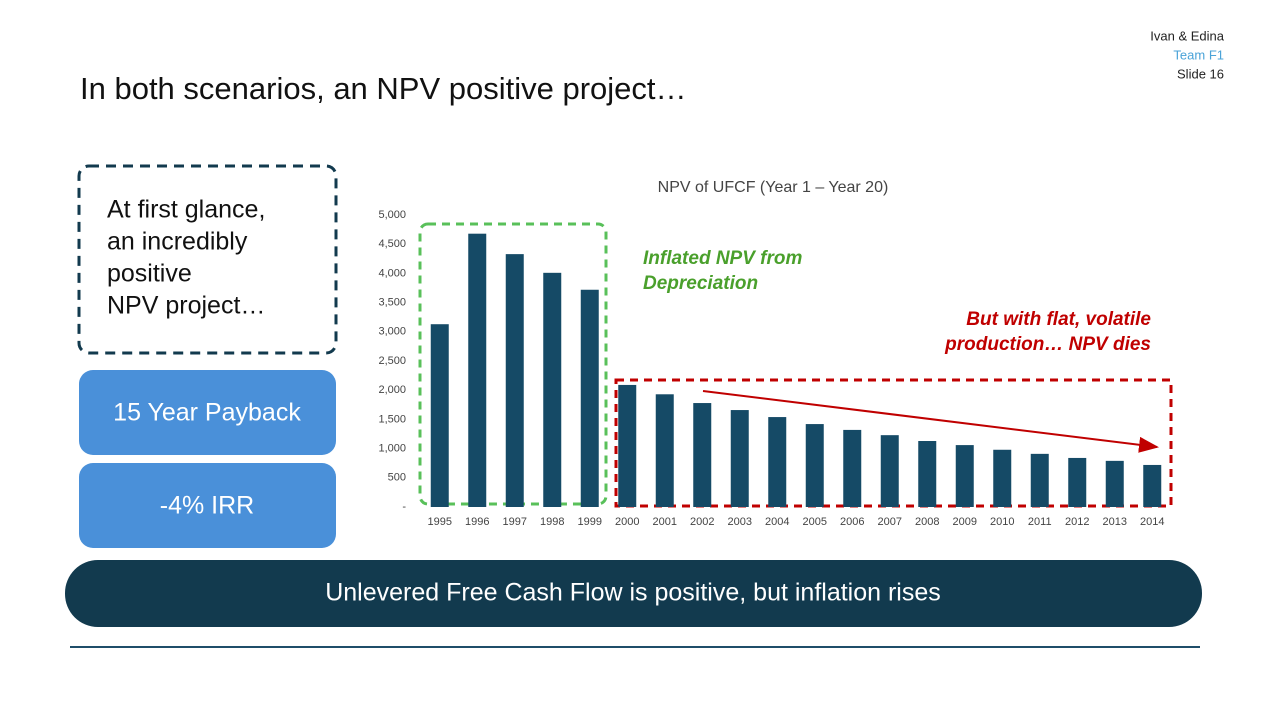 Image resolution: width=1280 pixels, height=720 pixels. I want to click on annotation: Depreciation, so click(700, 283).